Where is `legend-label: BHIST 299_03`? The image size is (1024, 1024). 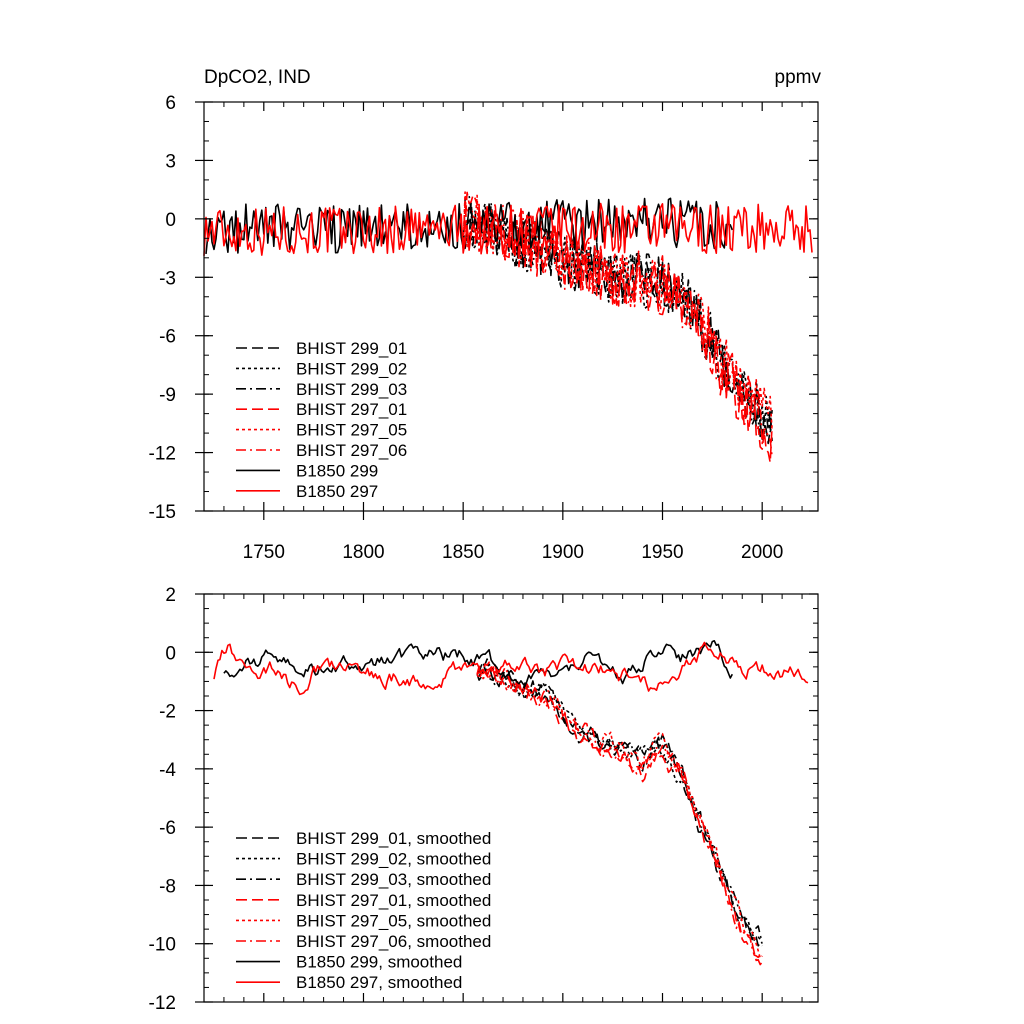
legend-label: BHIST 299_03 is located at coordinates (351, 389).